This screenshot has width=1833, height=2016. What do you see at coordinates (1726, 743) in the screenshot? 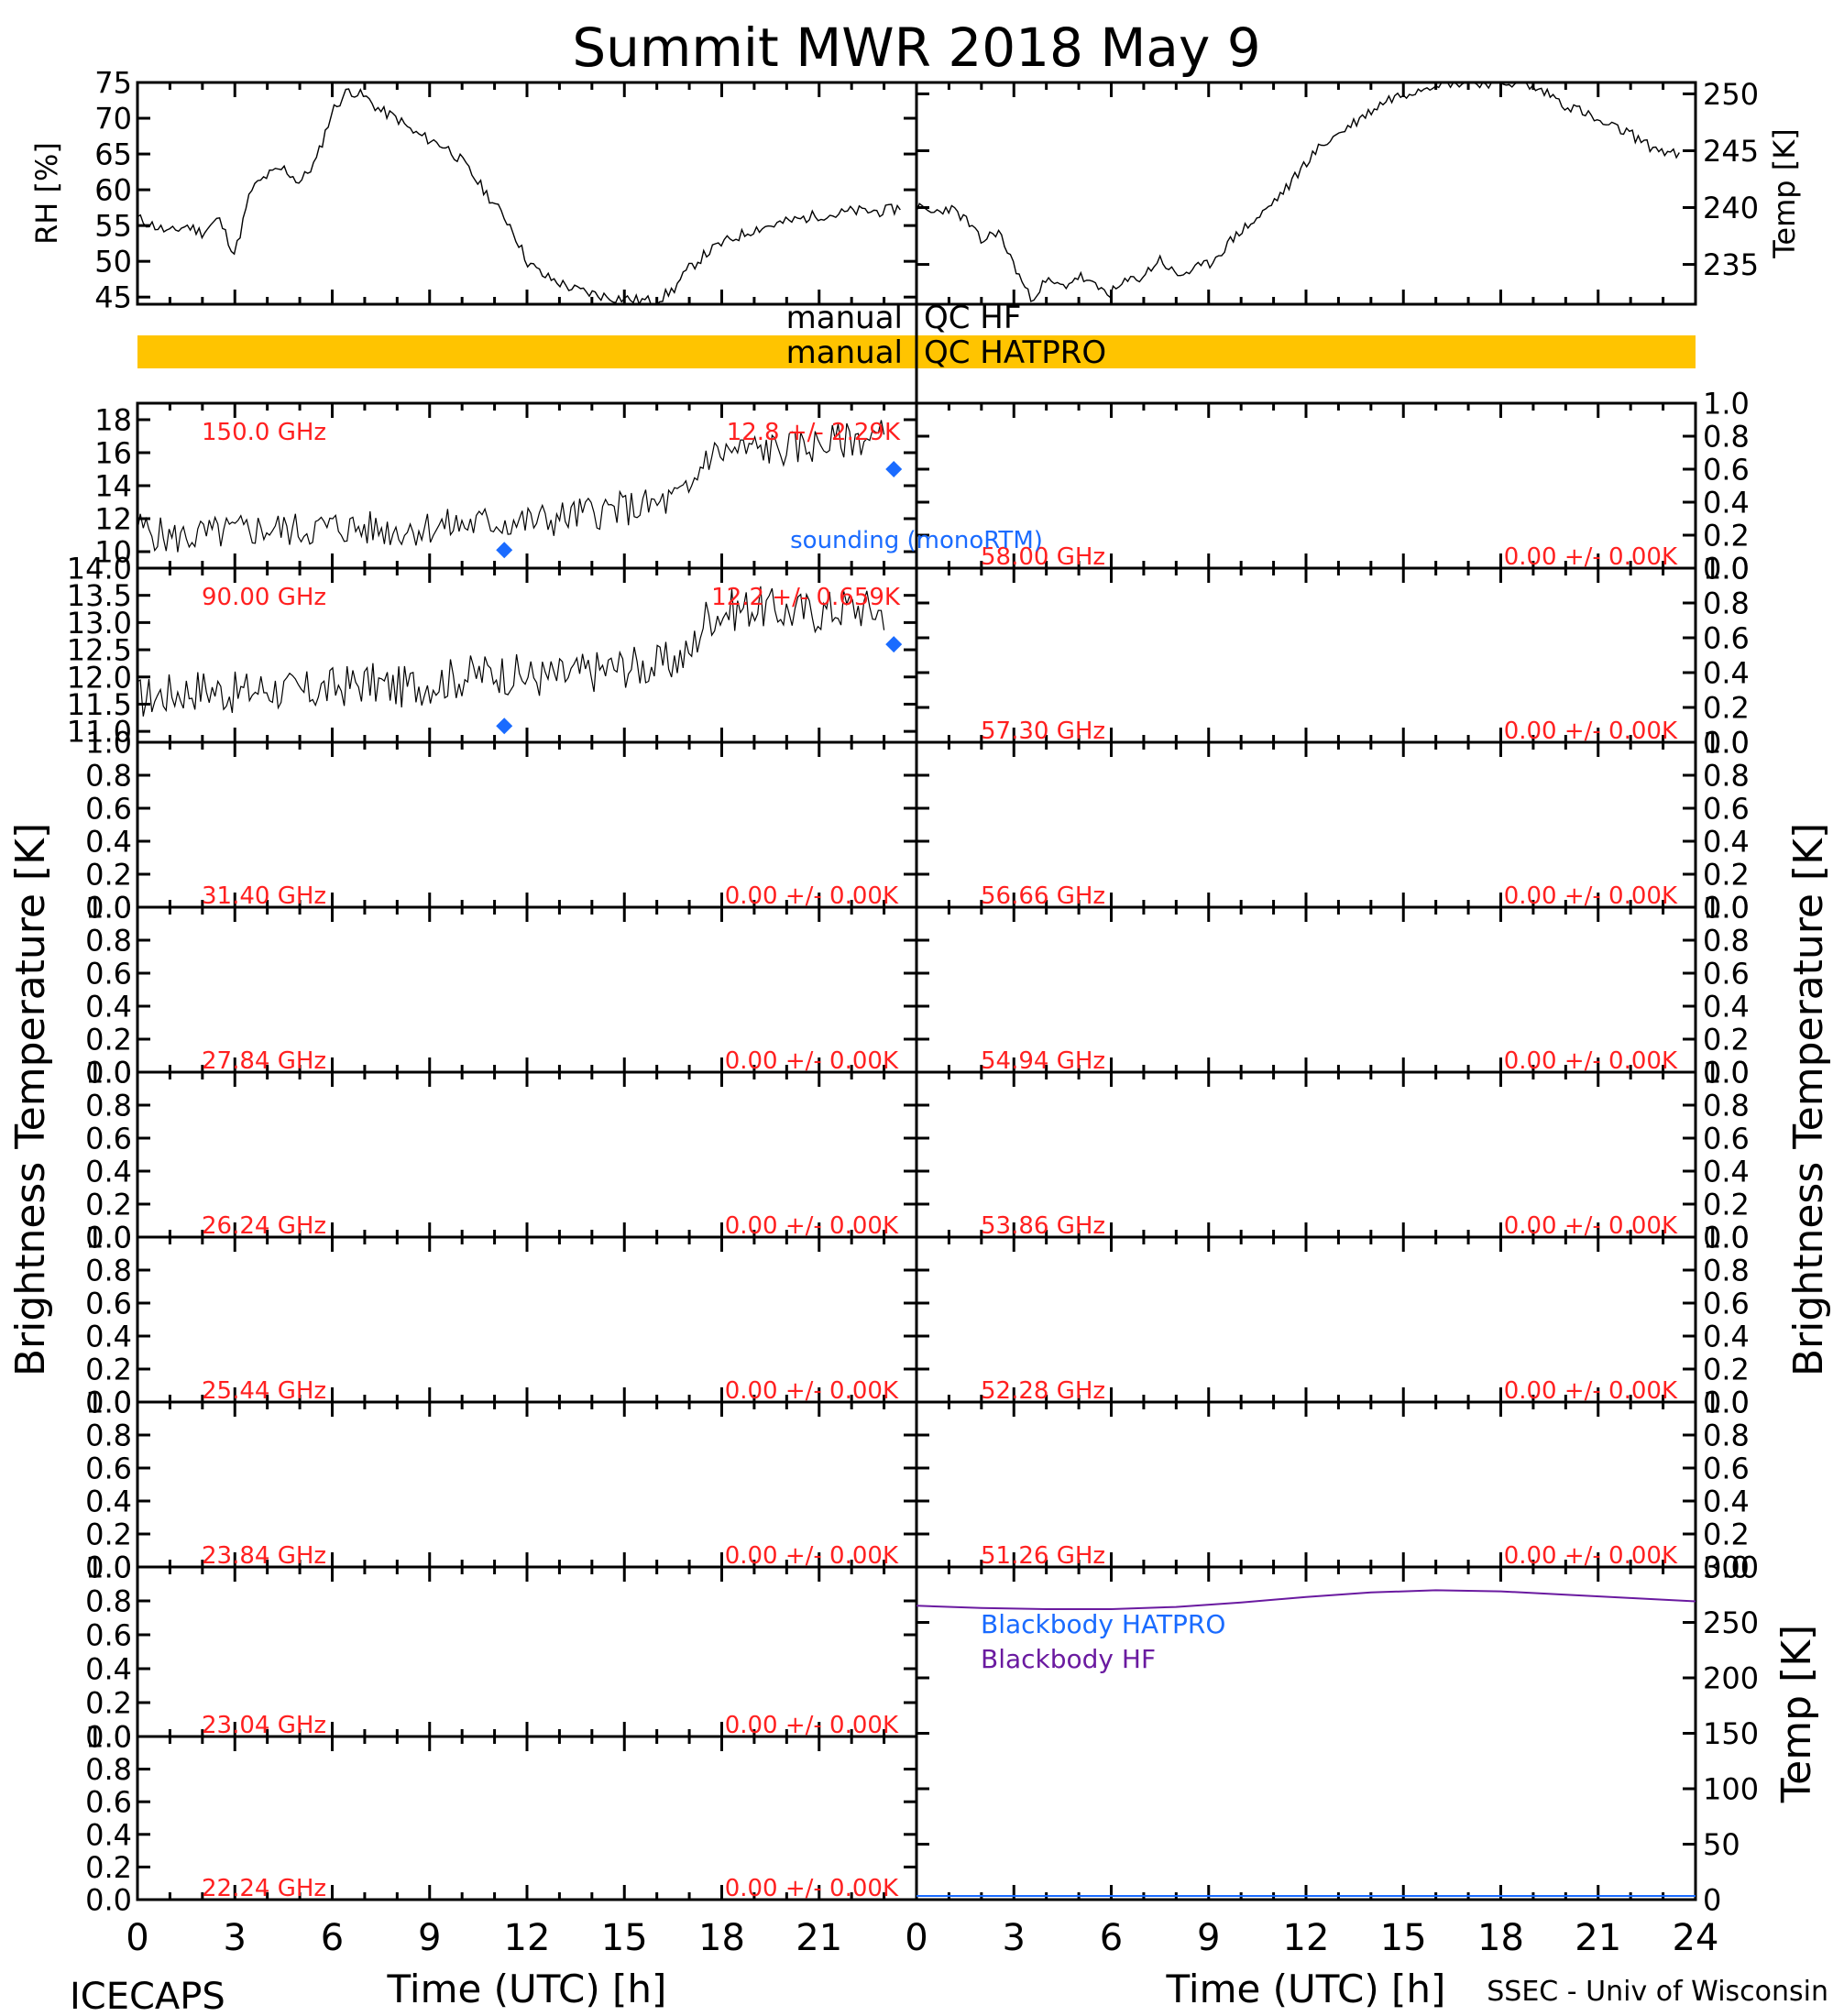
I see `ch57-ytick-label: 0.0` at bounding box center [1726, 743].